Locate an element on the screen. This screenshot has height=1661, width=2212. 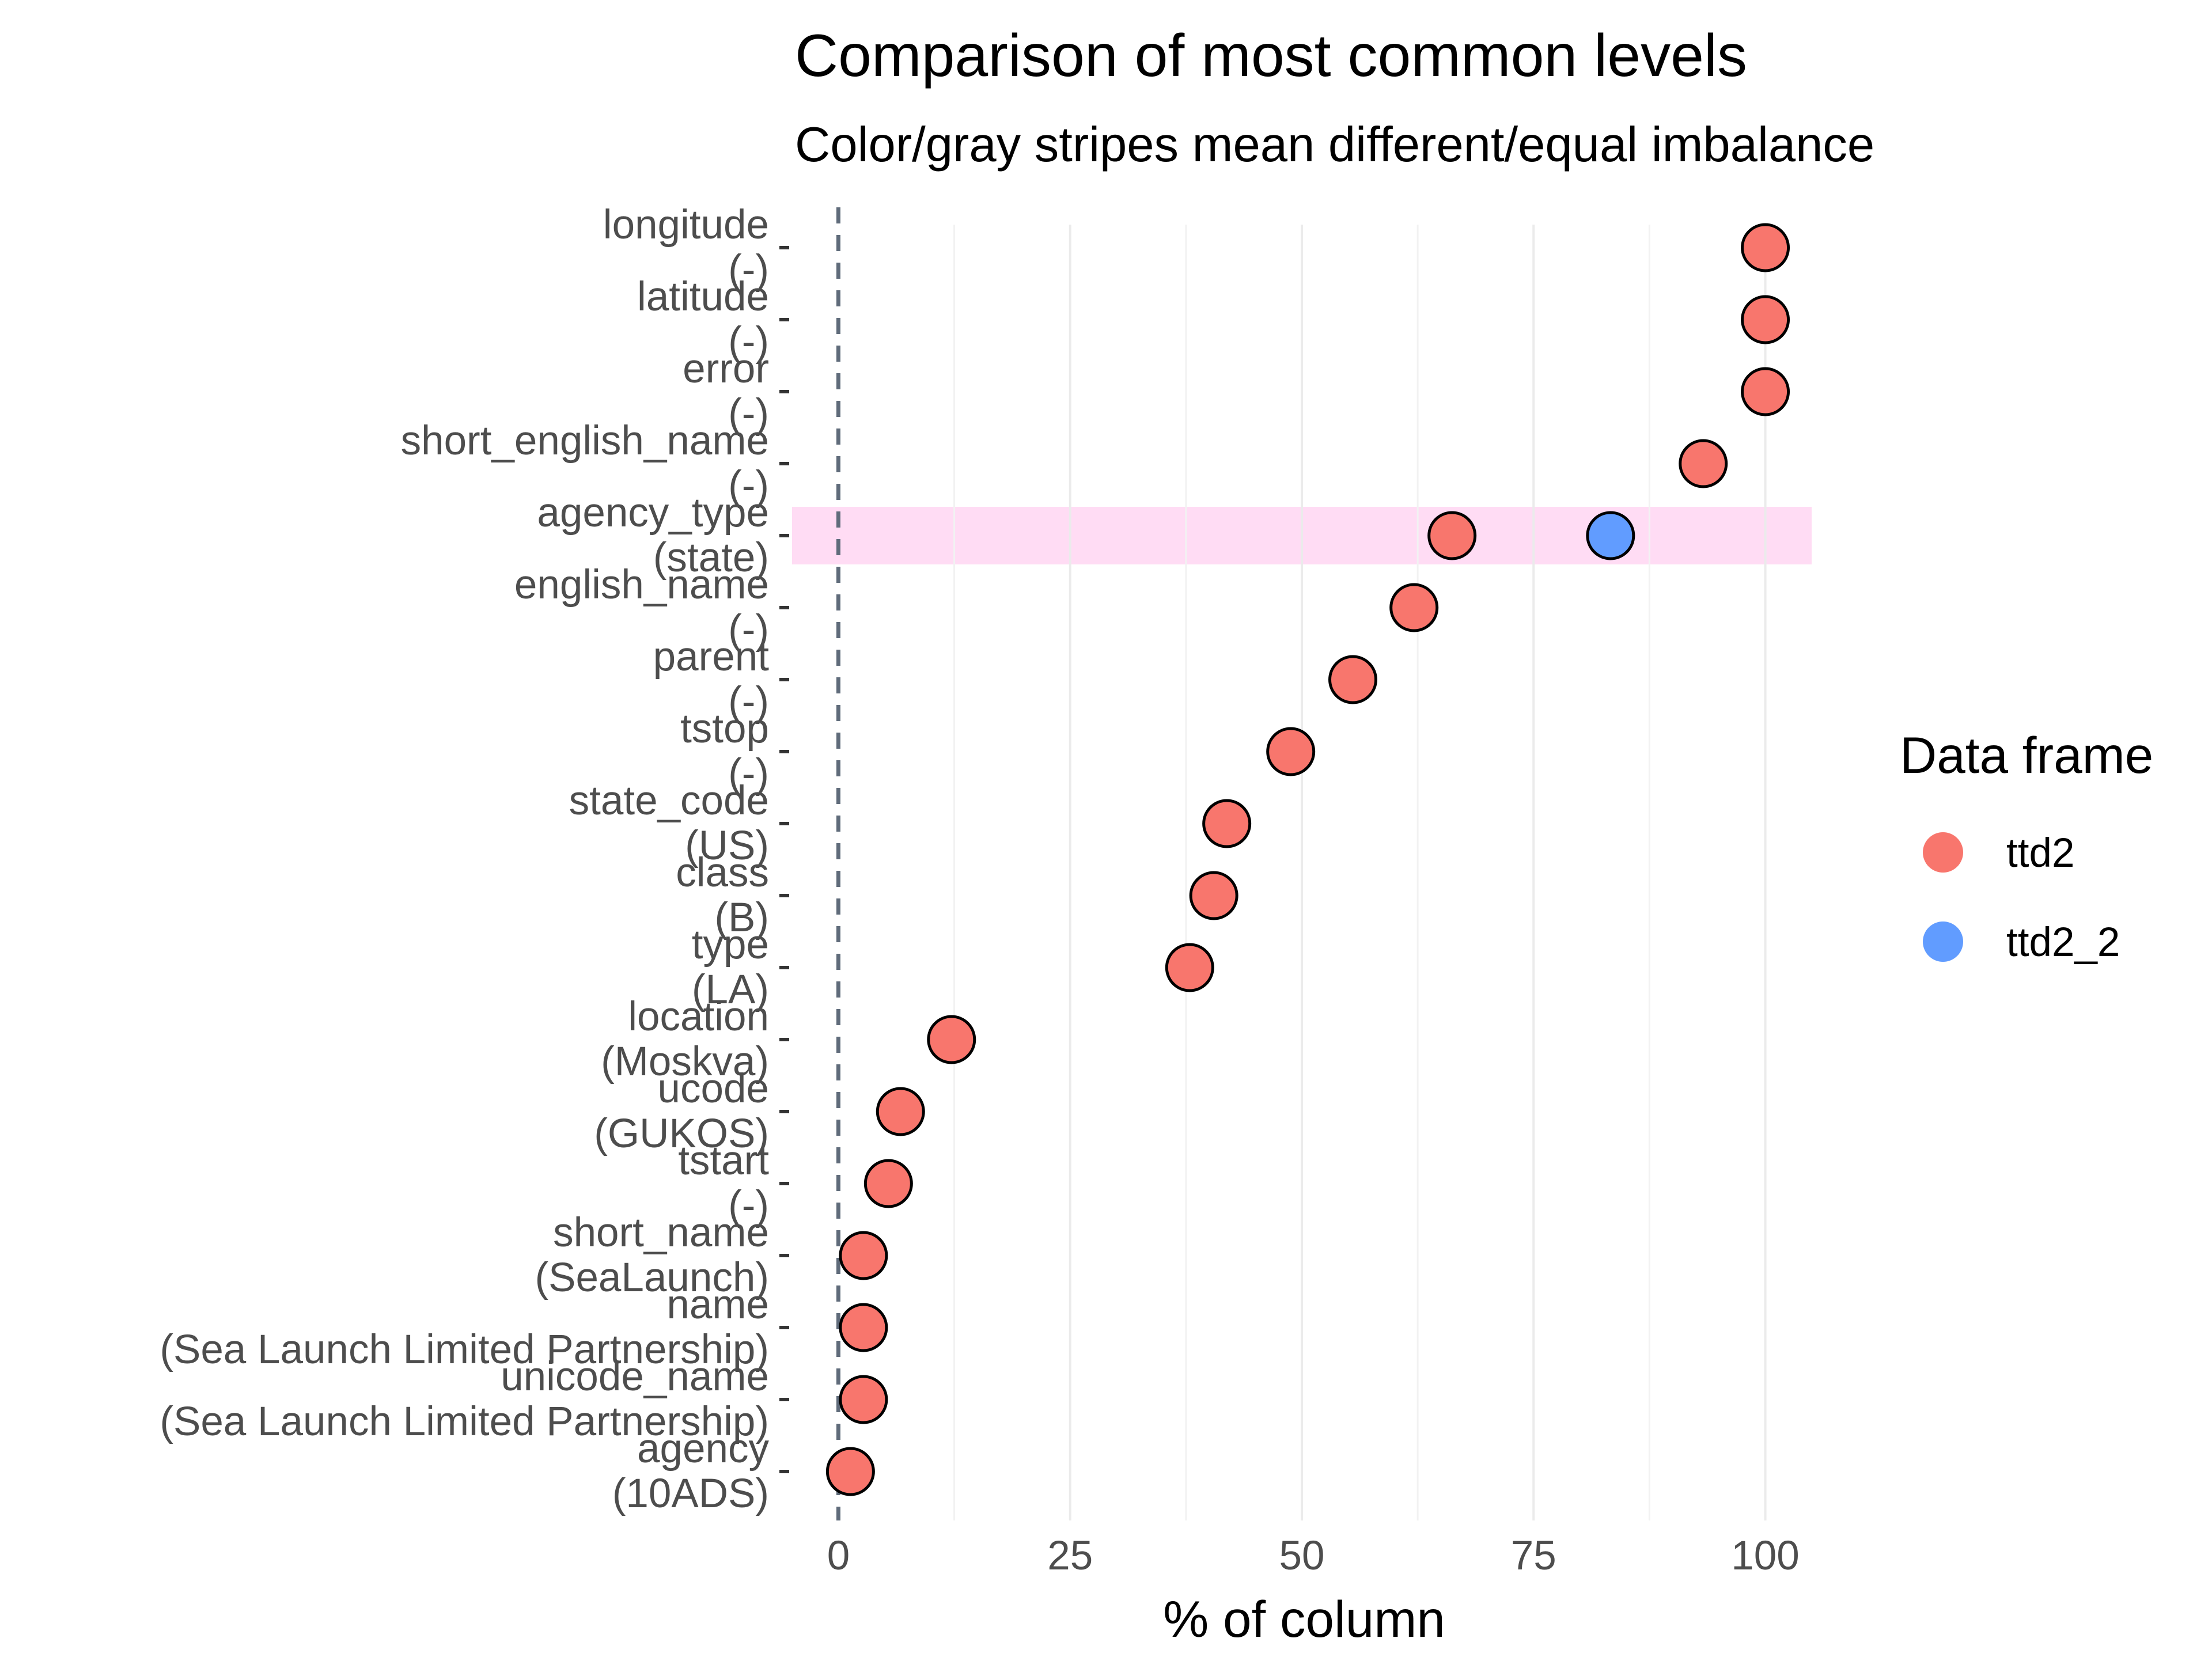
point-latitude-ttd2 is located at coordinates (1765, 319).